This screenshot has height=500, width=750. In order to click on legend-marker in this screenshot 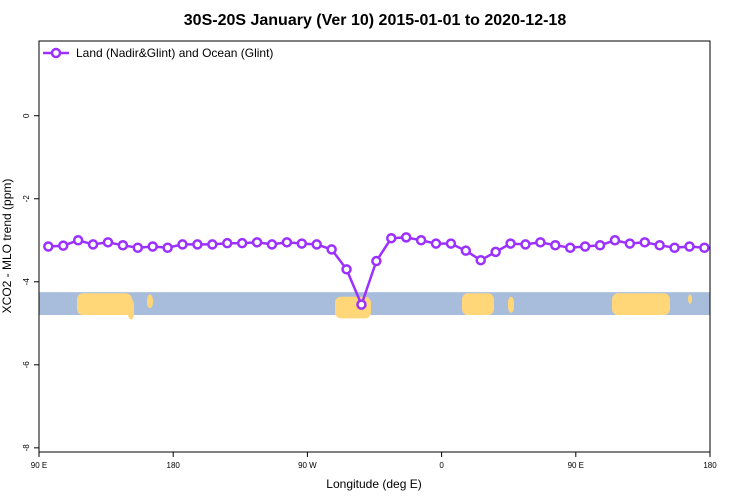, I will do `click(56, 53)`.